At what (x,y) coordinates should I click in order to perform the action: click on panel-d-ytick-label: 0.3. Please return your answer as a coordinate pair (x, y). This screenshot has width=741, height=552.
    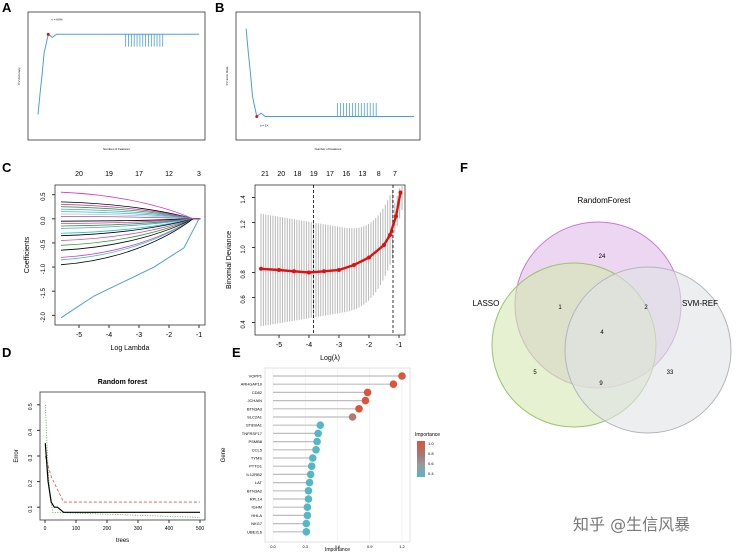
    Looking at the image, I should click on (31, 457).